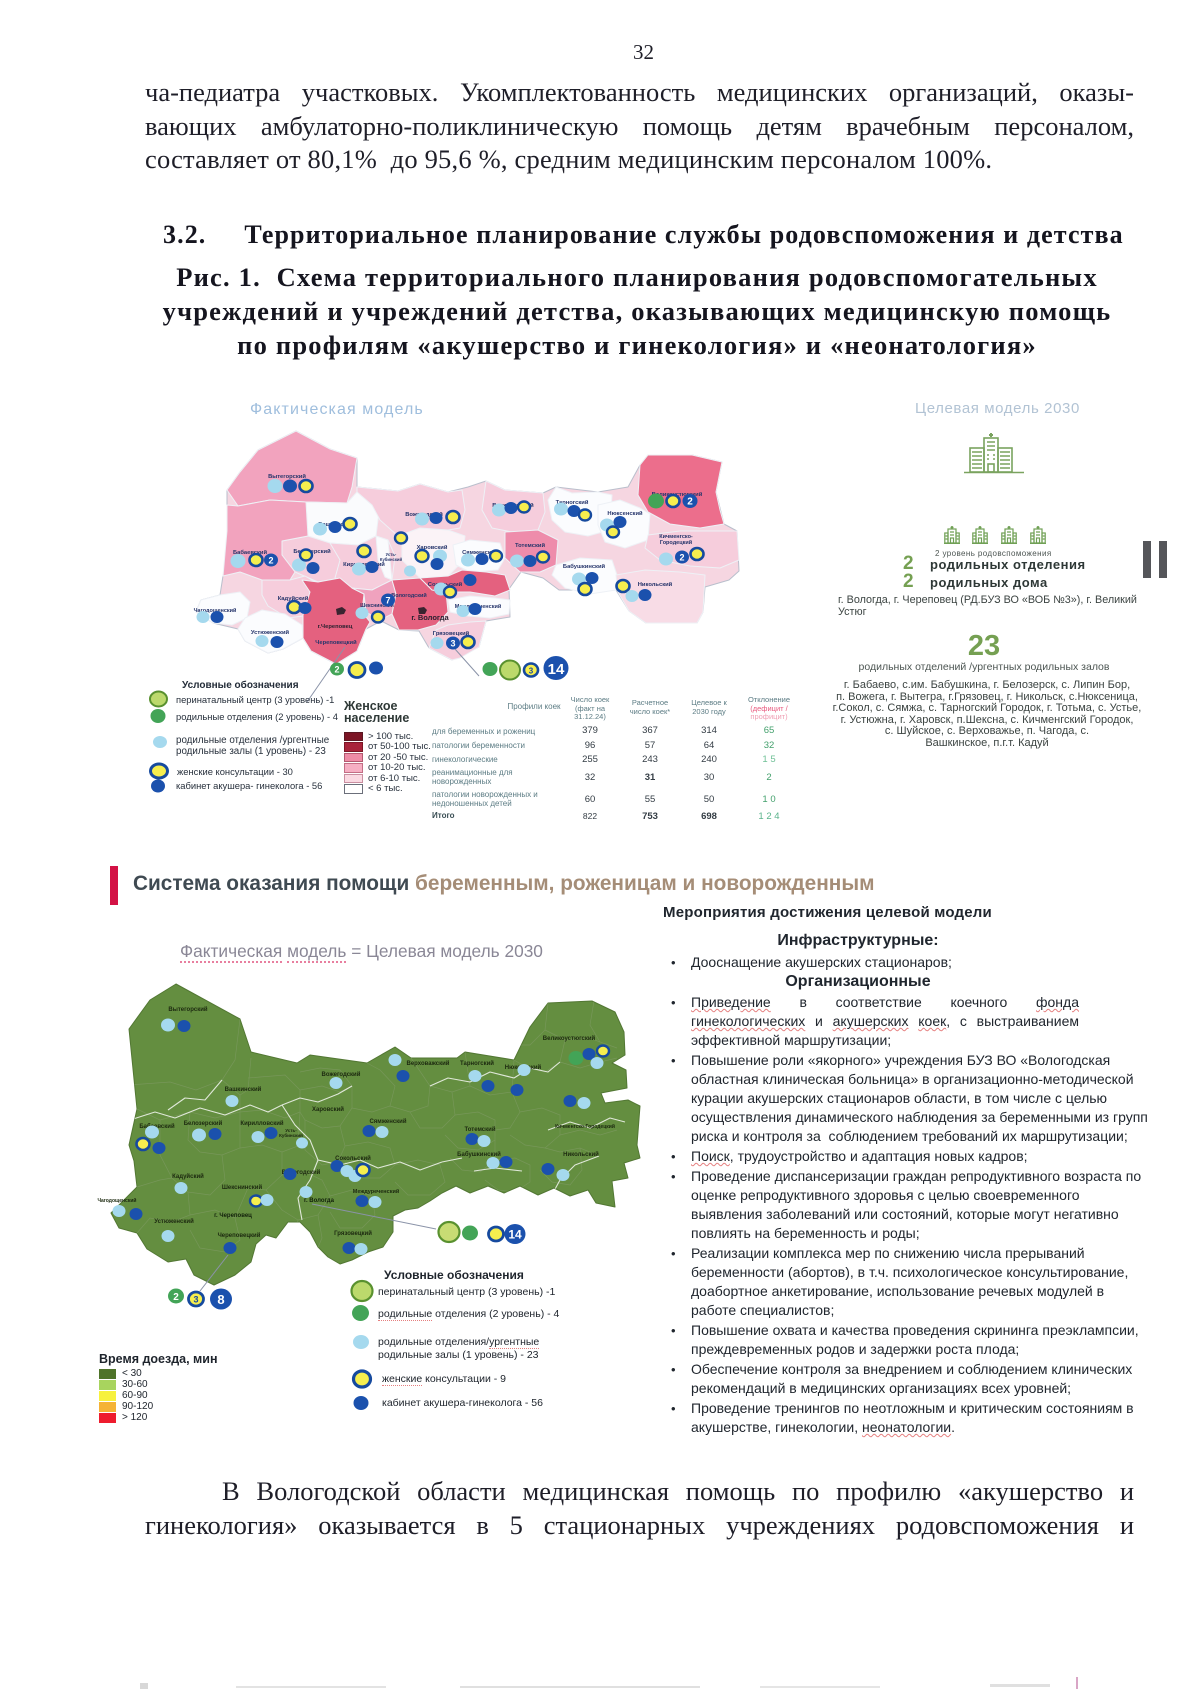  I want to click on svg-text: Кичменгско-Городецкий, so click(585, 1126).